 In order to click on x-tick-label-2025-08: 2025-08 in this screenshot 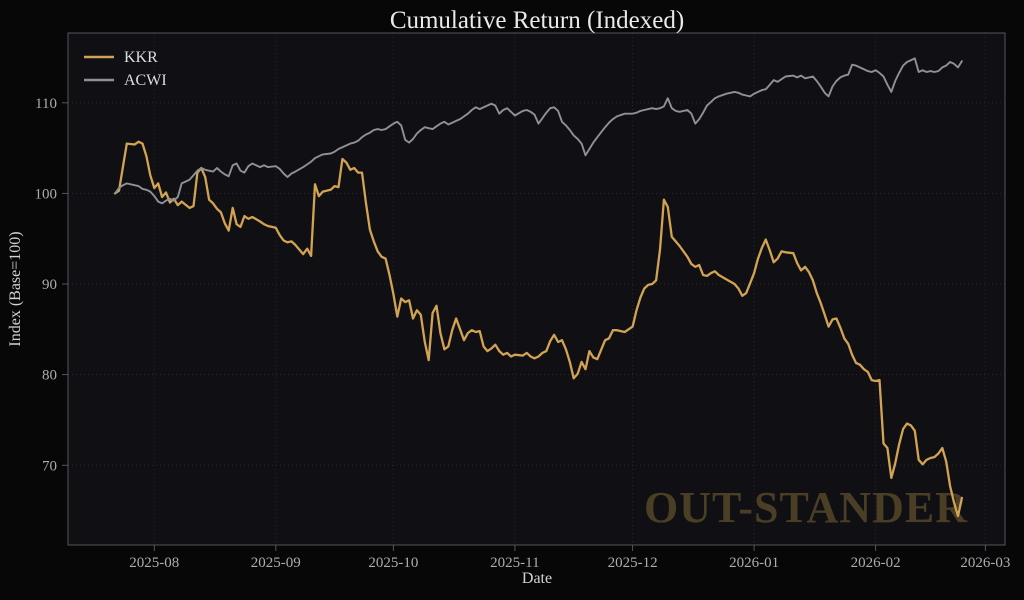, I will do `click(154, 563)`.